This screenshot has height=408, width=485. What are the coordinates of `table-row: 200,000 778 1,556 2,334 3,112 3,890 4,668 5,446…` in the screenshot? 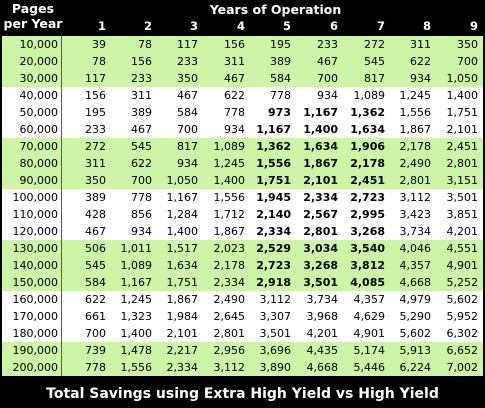 It's located at (242, 367).